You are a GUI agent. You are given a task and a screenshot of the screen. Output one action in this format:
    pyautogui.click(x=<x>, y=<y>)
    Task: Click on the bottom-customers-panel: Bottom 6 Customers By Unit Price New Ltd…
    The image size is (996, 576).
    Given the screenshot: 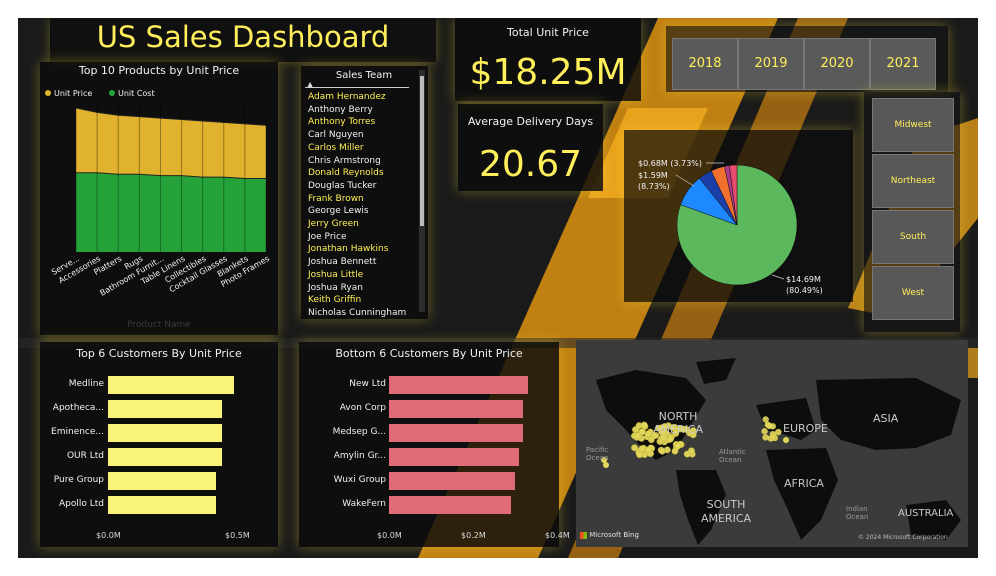 What is the action you would take?
    pyautogui.click(x=434, y=444)
    